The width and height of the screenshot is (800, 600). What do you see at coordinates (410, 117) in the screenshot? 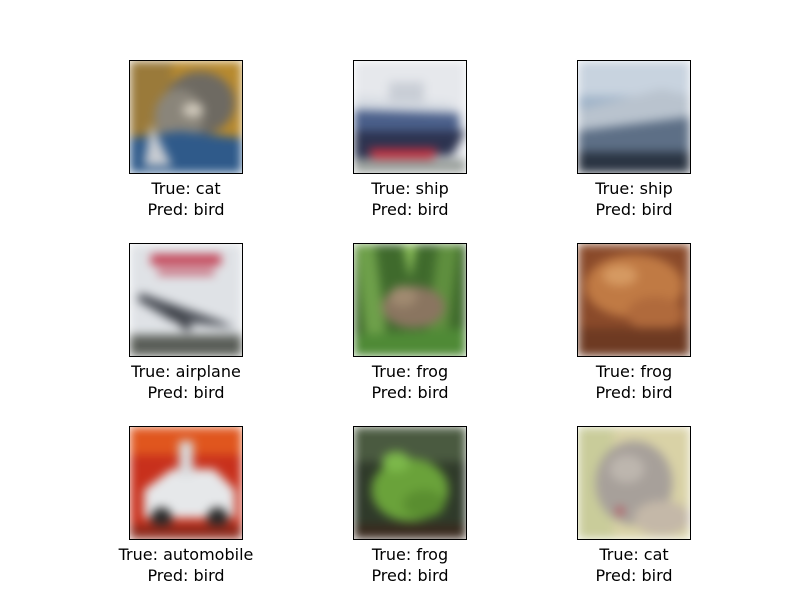
I see `ship-image` at bounding box center [410, 117].